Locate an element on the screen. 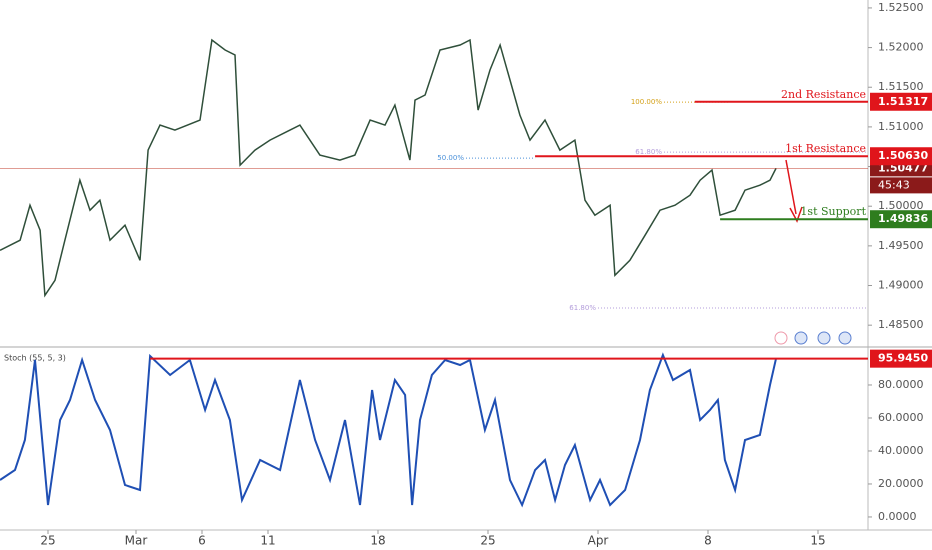  level-label: 2nd Resistance is located at coordinates (823, 94).